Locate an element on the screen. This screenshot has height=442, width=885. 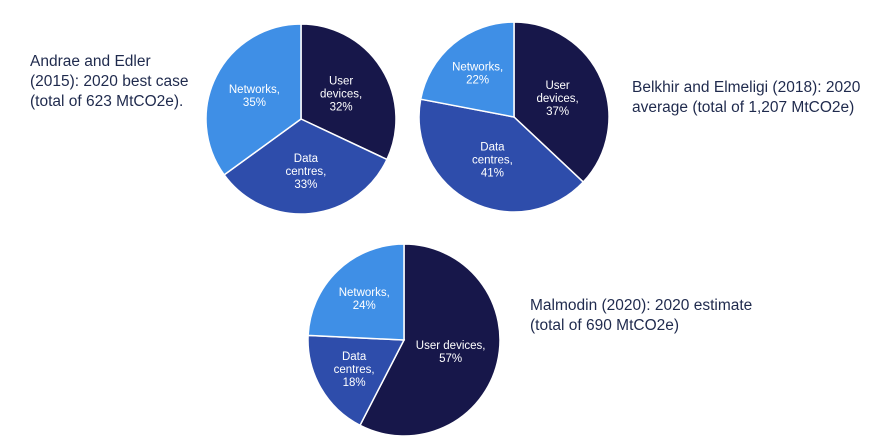
slice-label-line: 35% is located at coordinates (254, 103).